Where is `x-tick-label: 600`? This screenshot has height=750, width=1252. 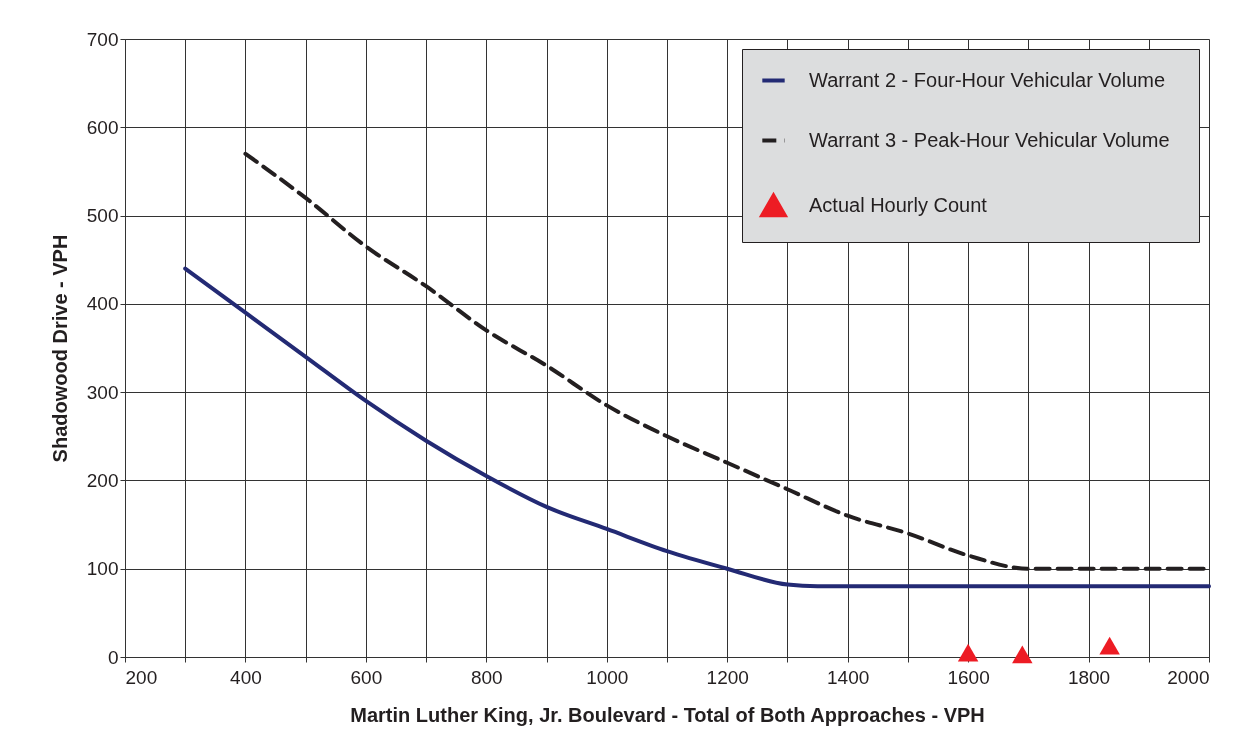
x-tick-label: 600 is located at coordinates (366, 677).